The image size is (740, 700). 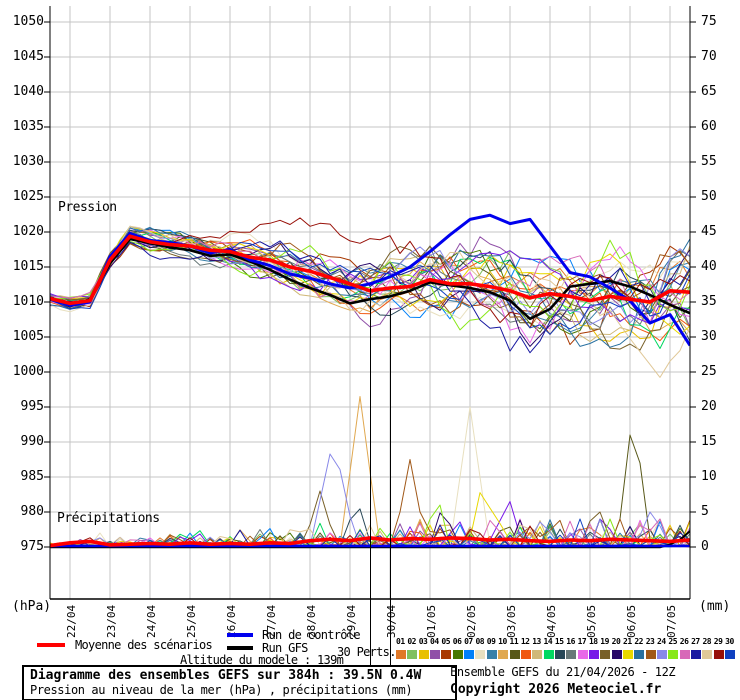 What do you see at coordinates (650, 641) in the screenshot?
I see `pert-number: 23` at bounding box center [650, 641].